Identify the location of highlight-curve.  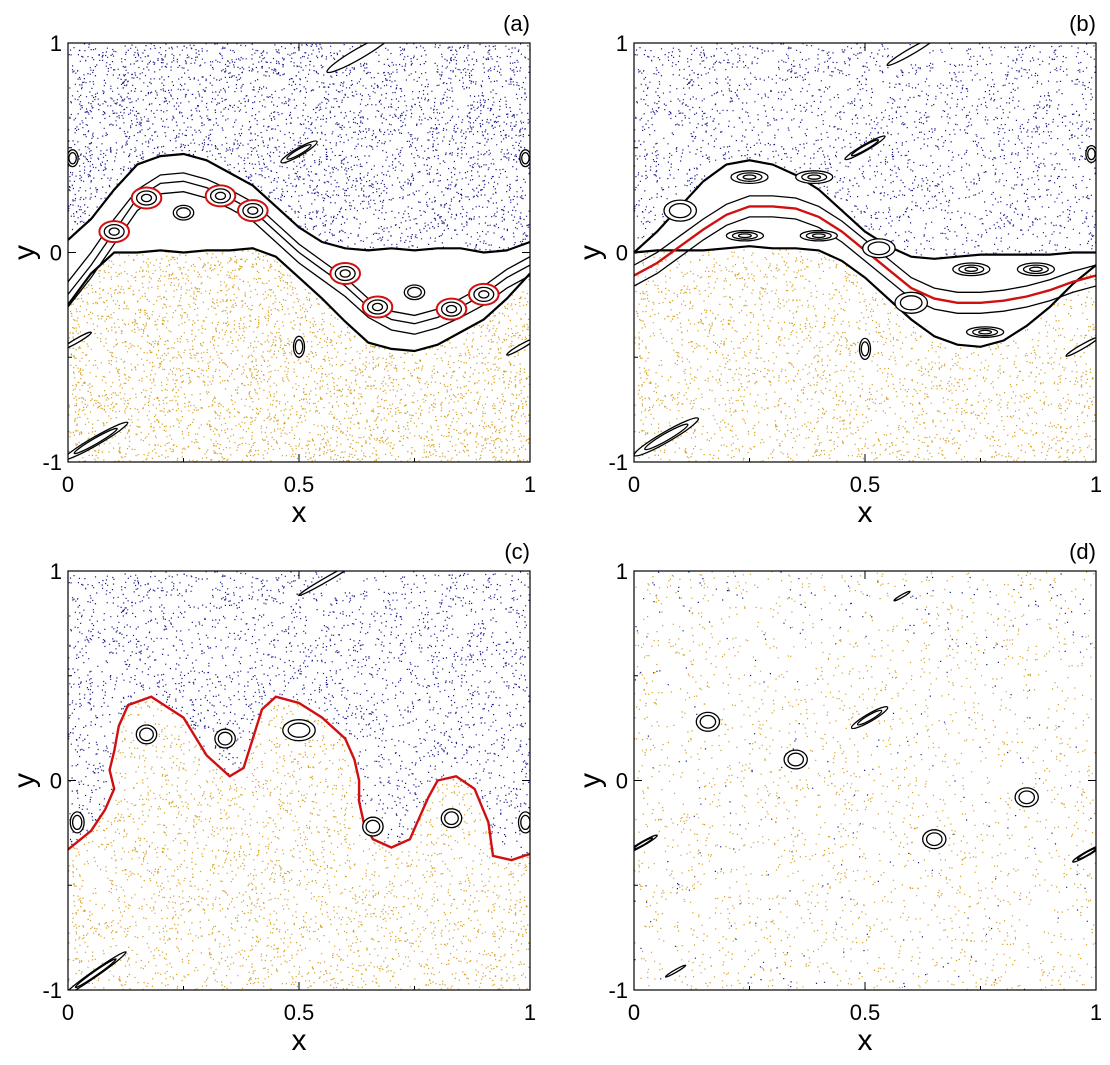
(299, 778).